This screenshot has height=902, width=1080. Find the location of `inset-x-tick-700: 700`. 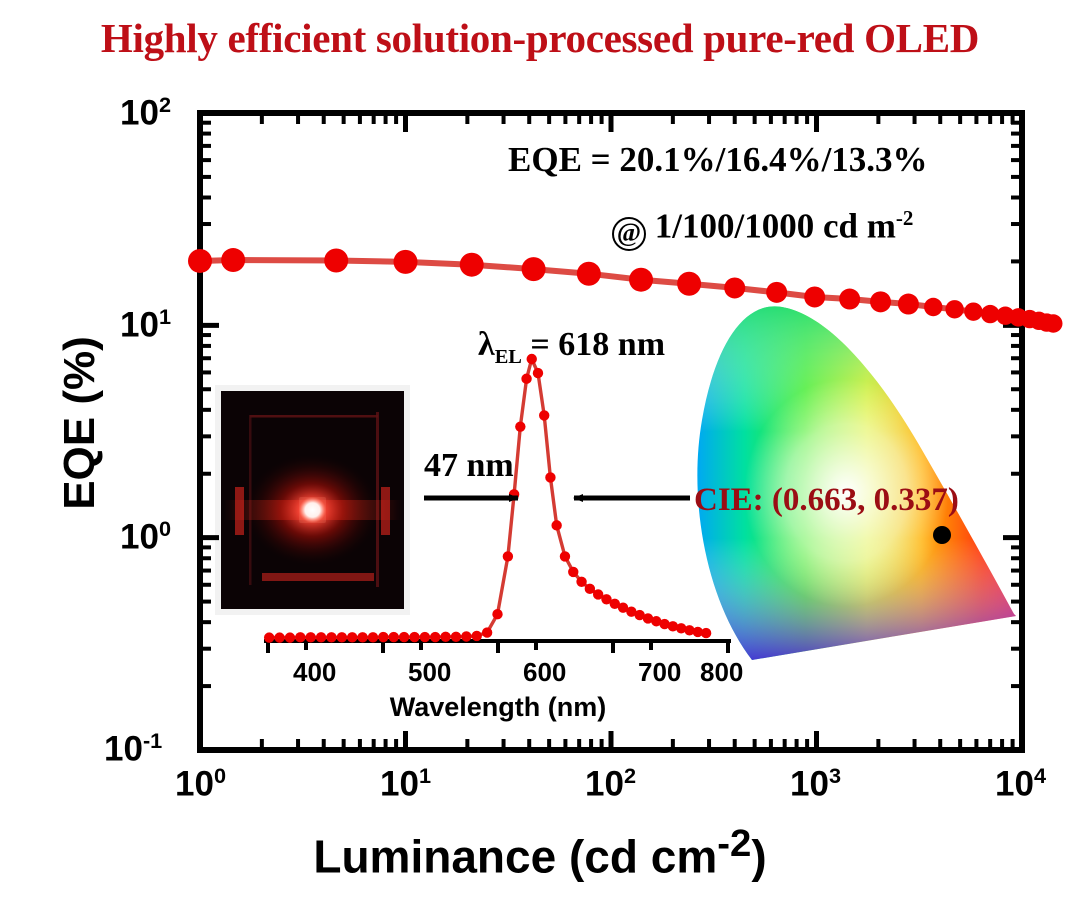

inset-x-tick-700: 700 is located at coordinates (660, 672).